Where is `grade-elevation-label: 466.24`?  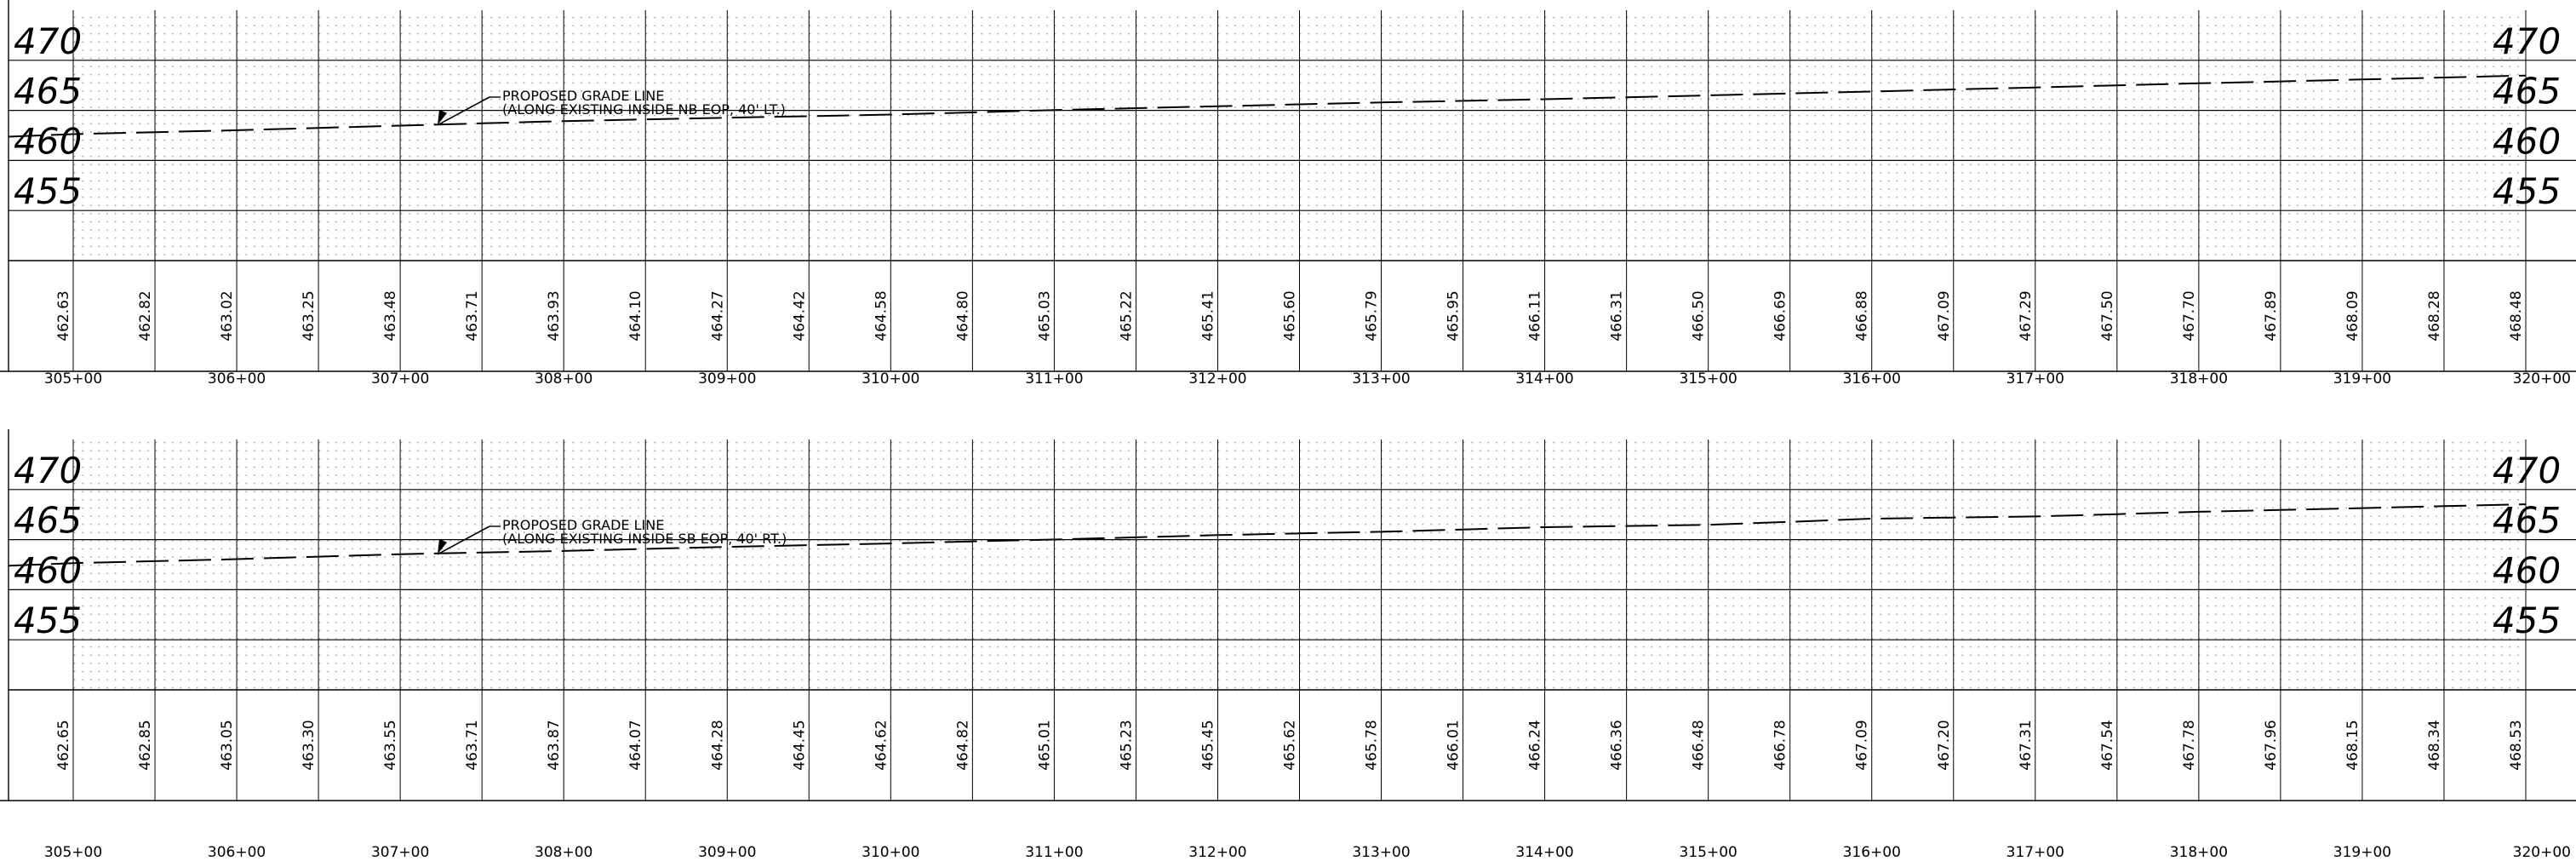
grade-elevation-label: 466.24 is located at coordinates (1535, 745).